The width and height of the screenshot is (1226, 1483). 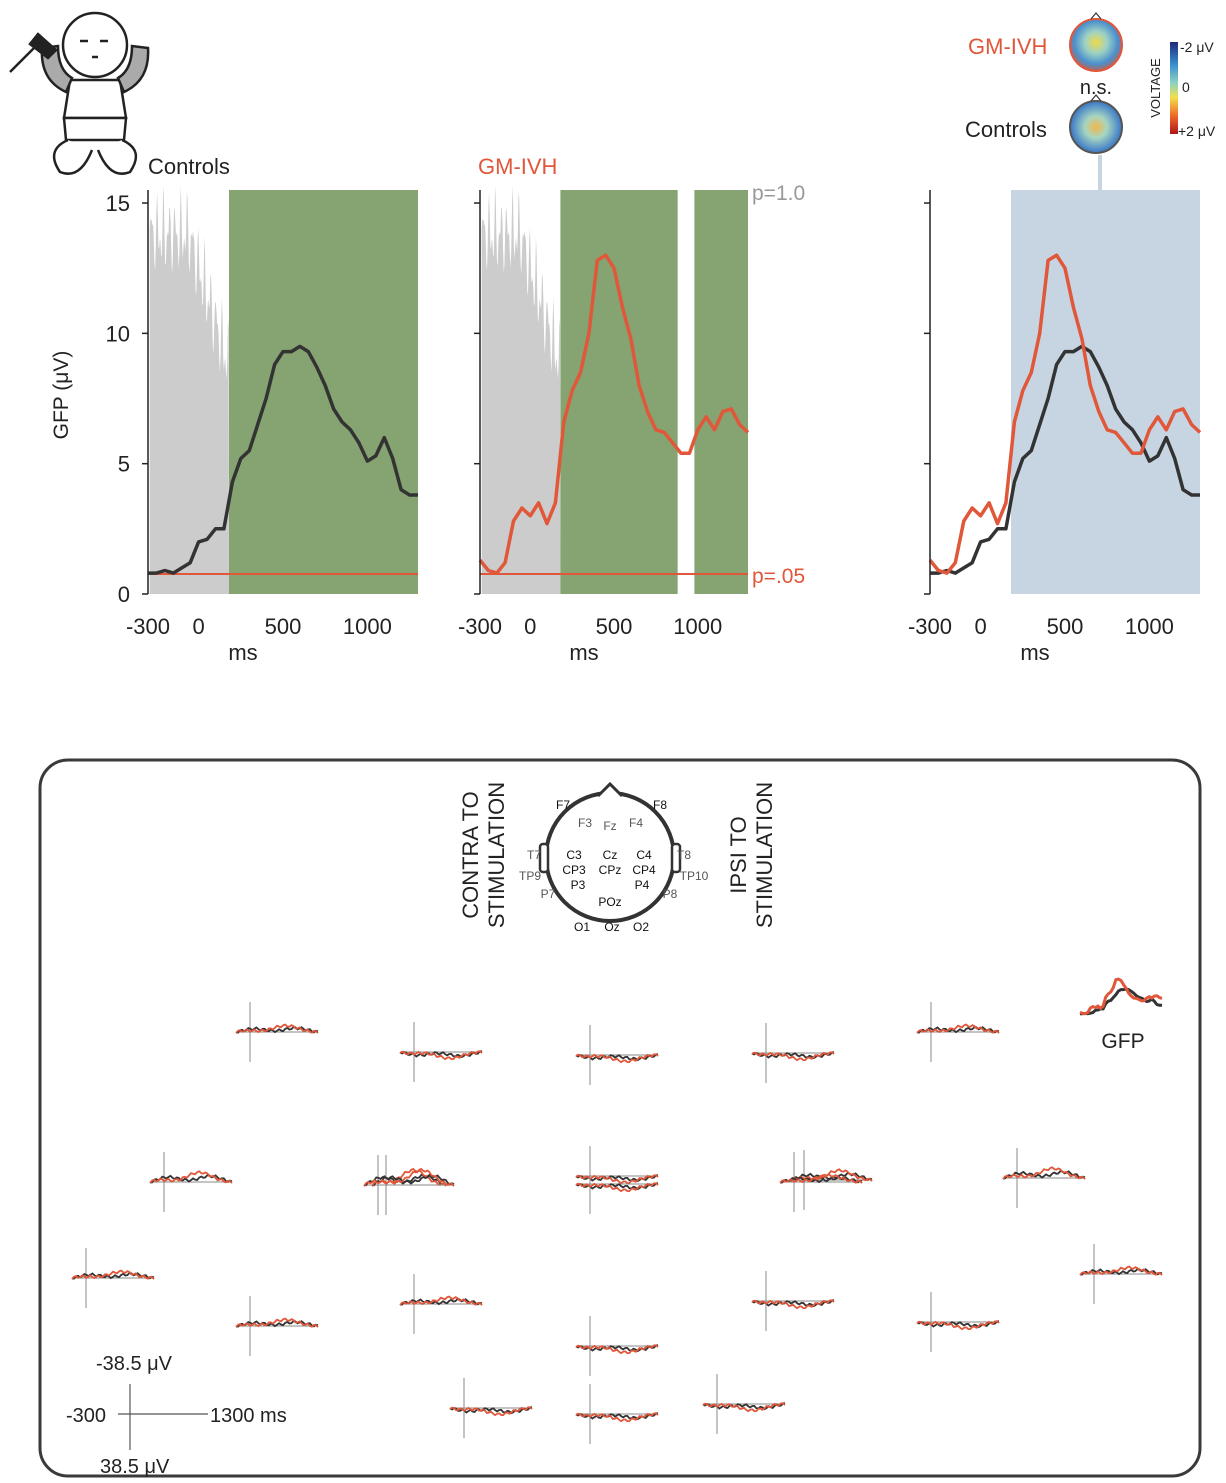 What do you see at coordinates (684, 855) in the screenshot?
I see `electrode-label-t8: T8` at bounding box center [684, 855].